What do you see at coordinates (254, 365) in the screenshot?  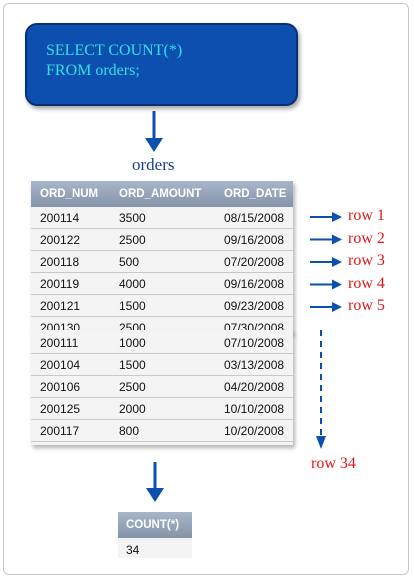 I see `cell-ord-date: 03/13/2008` at bounding box center [254, 365].